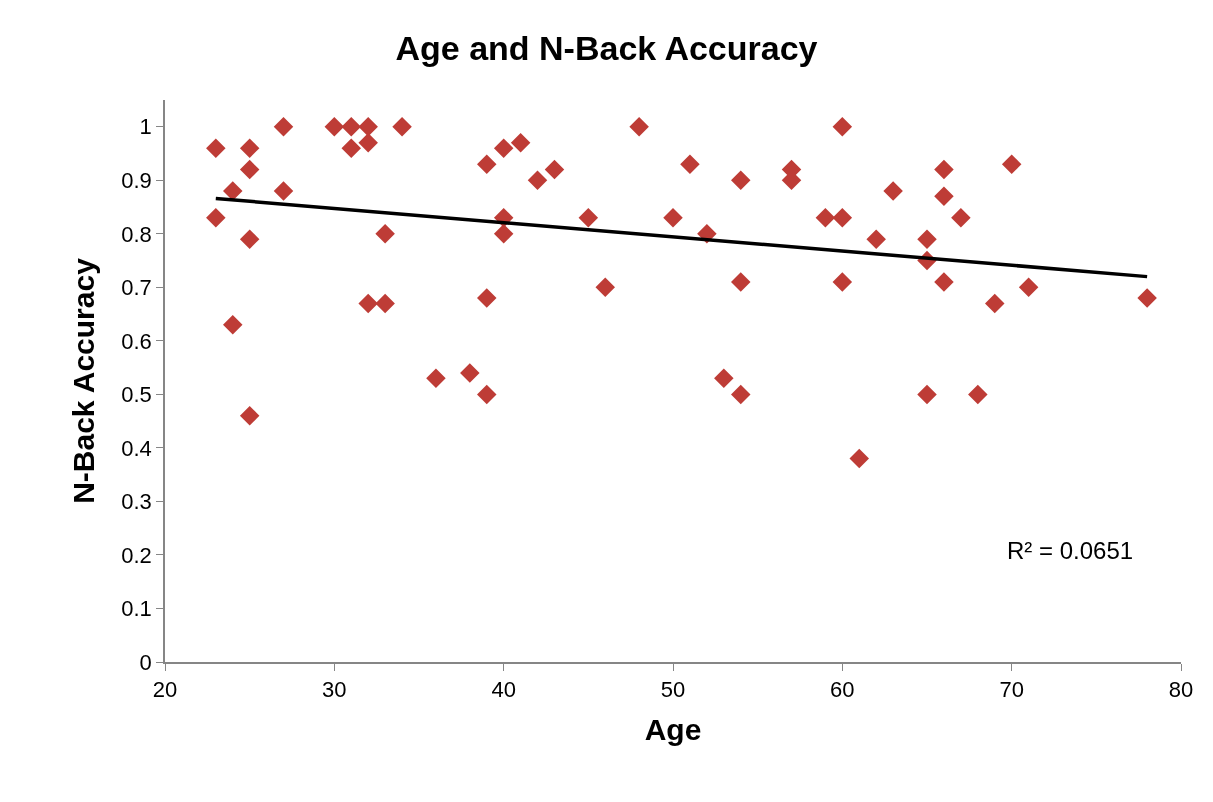 The image size is (1213, 802). I want to click on x-tick-label: 40, so click(503, 690).